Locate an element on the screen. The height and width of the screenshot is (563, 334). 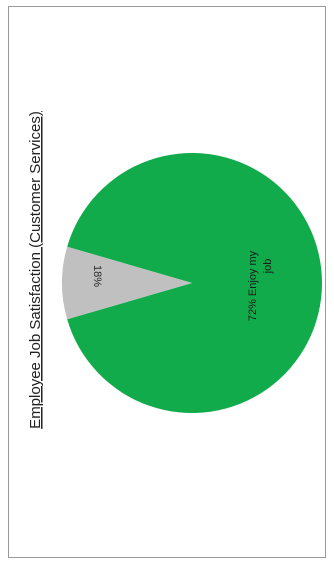
slice-label-1: 18% is located at coordinates (97, 276).